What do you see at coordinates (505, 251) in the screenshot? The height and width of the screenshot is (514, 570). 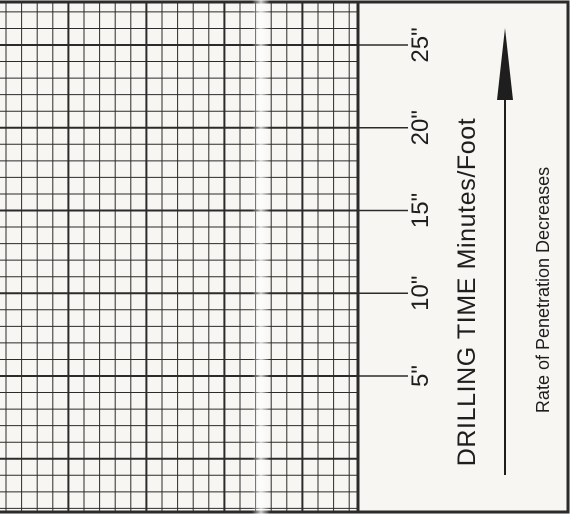 I see `up-arrow-icon` at bounding box center [505, 251].